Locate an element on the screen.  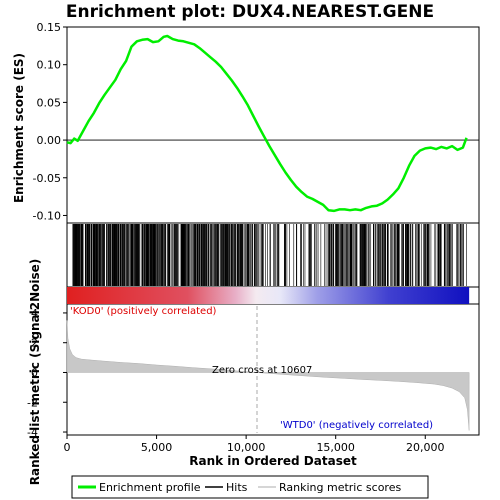
xtick-label: 5,000 is located at coordinates (157, 447).